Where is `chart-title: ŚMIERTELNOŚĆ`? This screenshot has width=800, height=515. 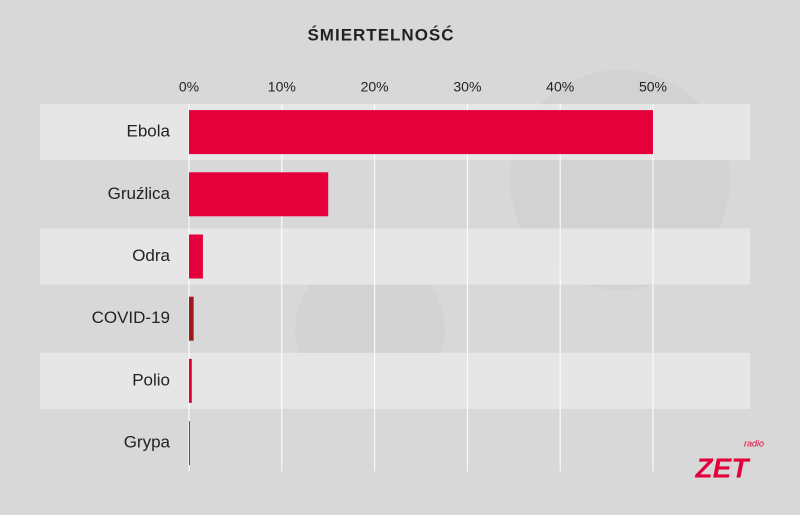
chart-title: ŚMIERTELNOŚĆ is located at coordinates (380, 34).